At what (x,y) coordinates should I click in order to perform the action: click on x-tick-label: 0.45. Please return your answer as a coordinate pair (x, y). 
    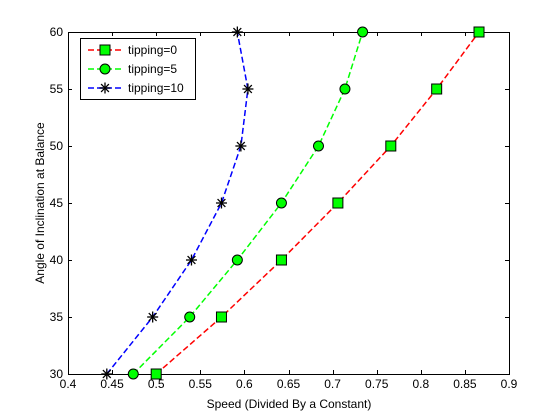
    Looking at the image, I should click on (112, 384).